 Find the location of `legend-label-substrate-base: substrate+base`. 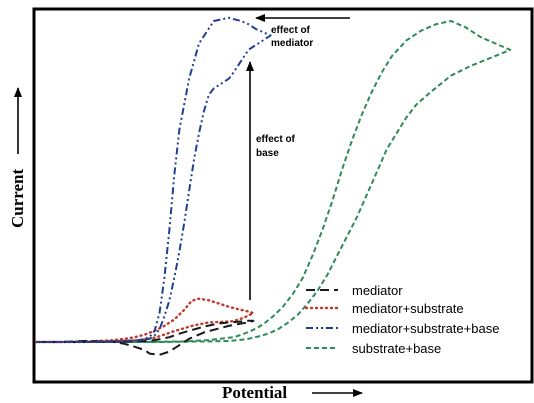

legend-label-substrate-base: substrate+base is located at coordinates (396, 348).